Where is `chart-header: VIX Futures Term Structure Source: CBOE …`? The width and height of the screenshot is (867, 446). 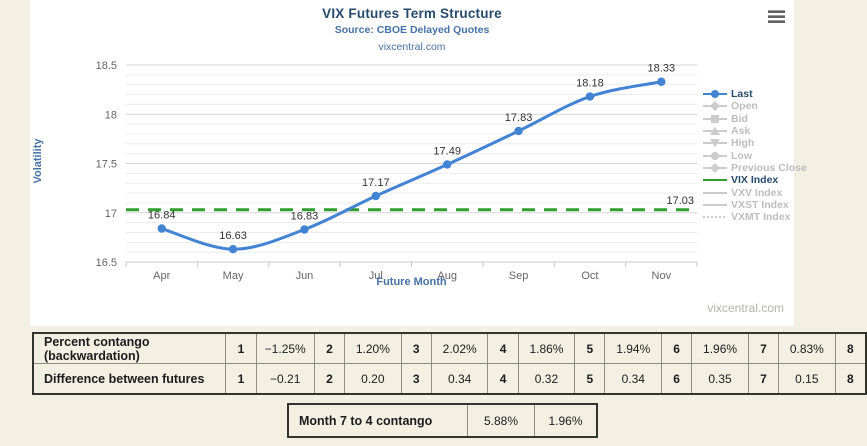
chart-header: VIX Futures Term Structure Source: CBOE … is located at coordinates (412, 29).